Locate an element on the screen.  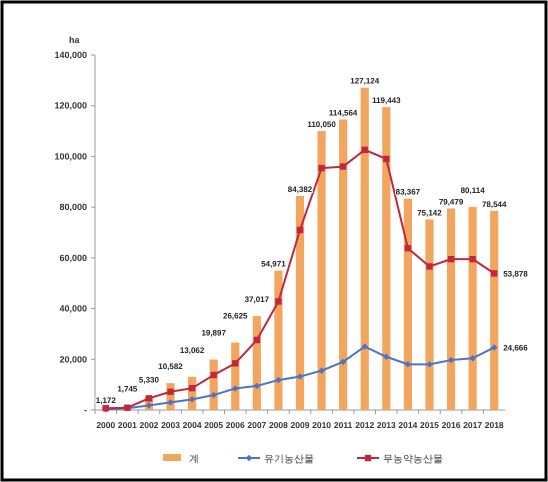
data-label: 53,878 is located at coordinates (515, 273).